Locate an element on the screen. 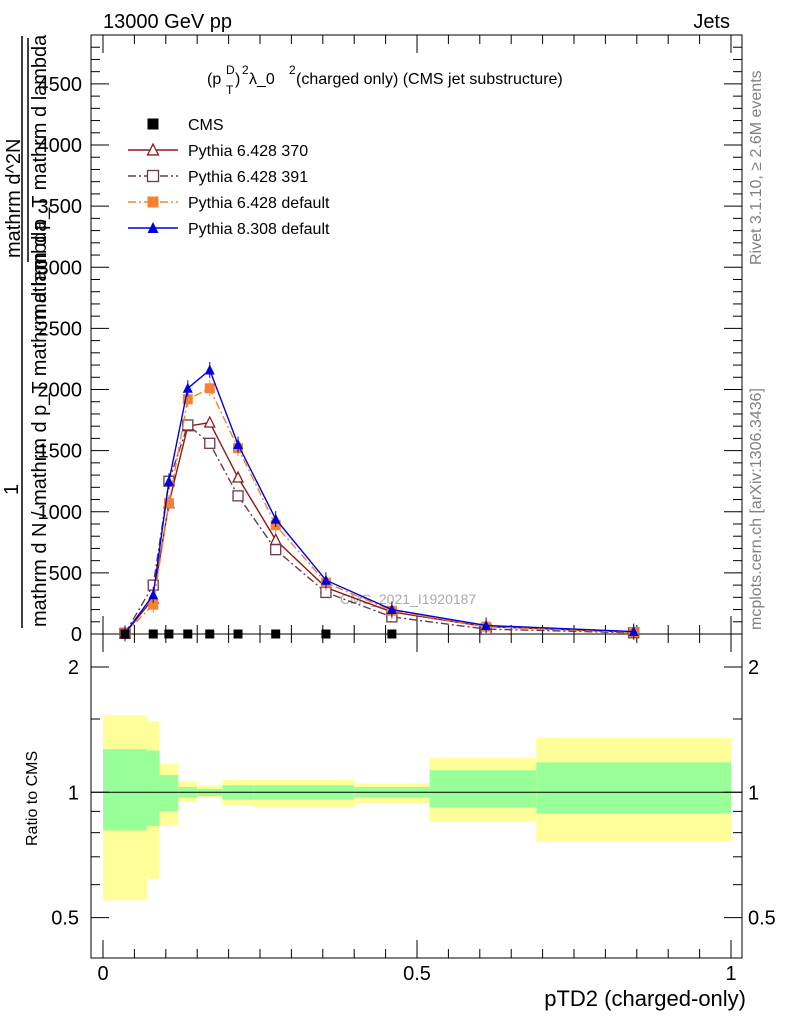 The width and height of the screenshot is (786, 1024). ylabel-numerator: mathrm d p_T mathrm d lambda is located at coordinates (40, 177).